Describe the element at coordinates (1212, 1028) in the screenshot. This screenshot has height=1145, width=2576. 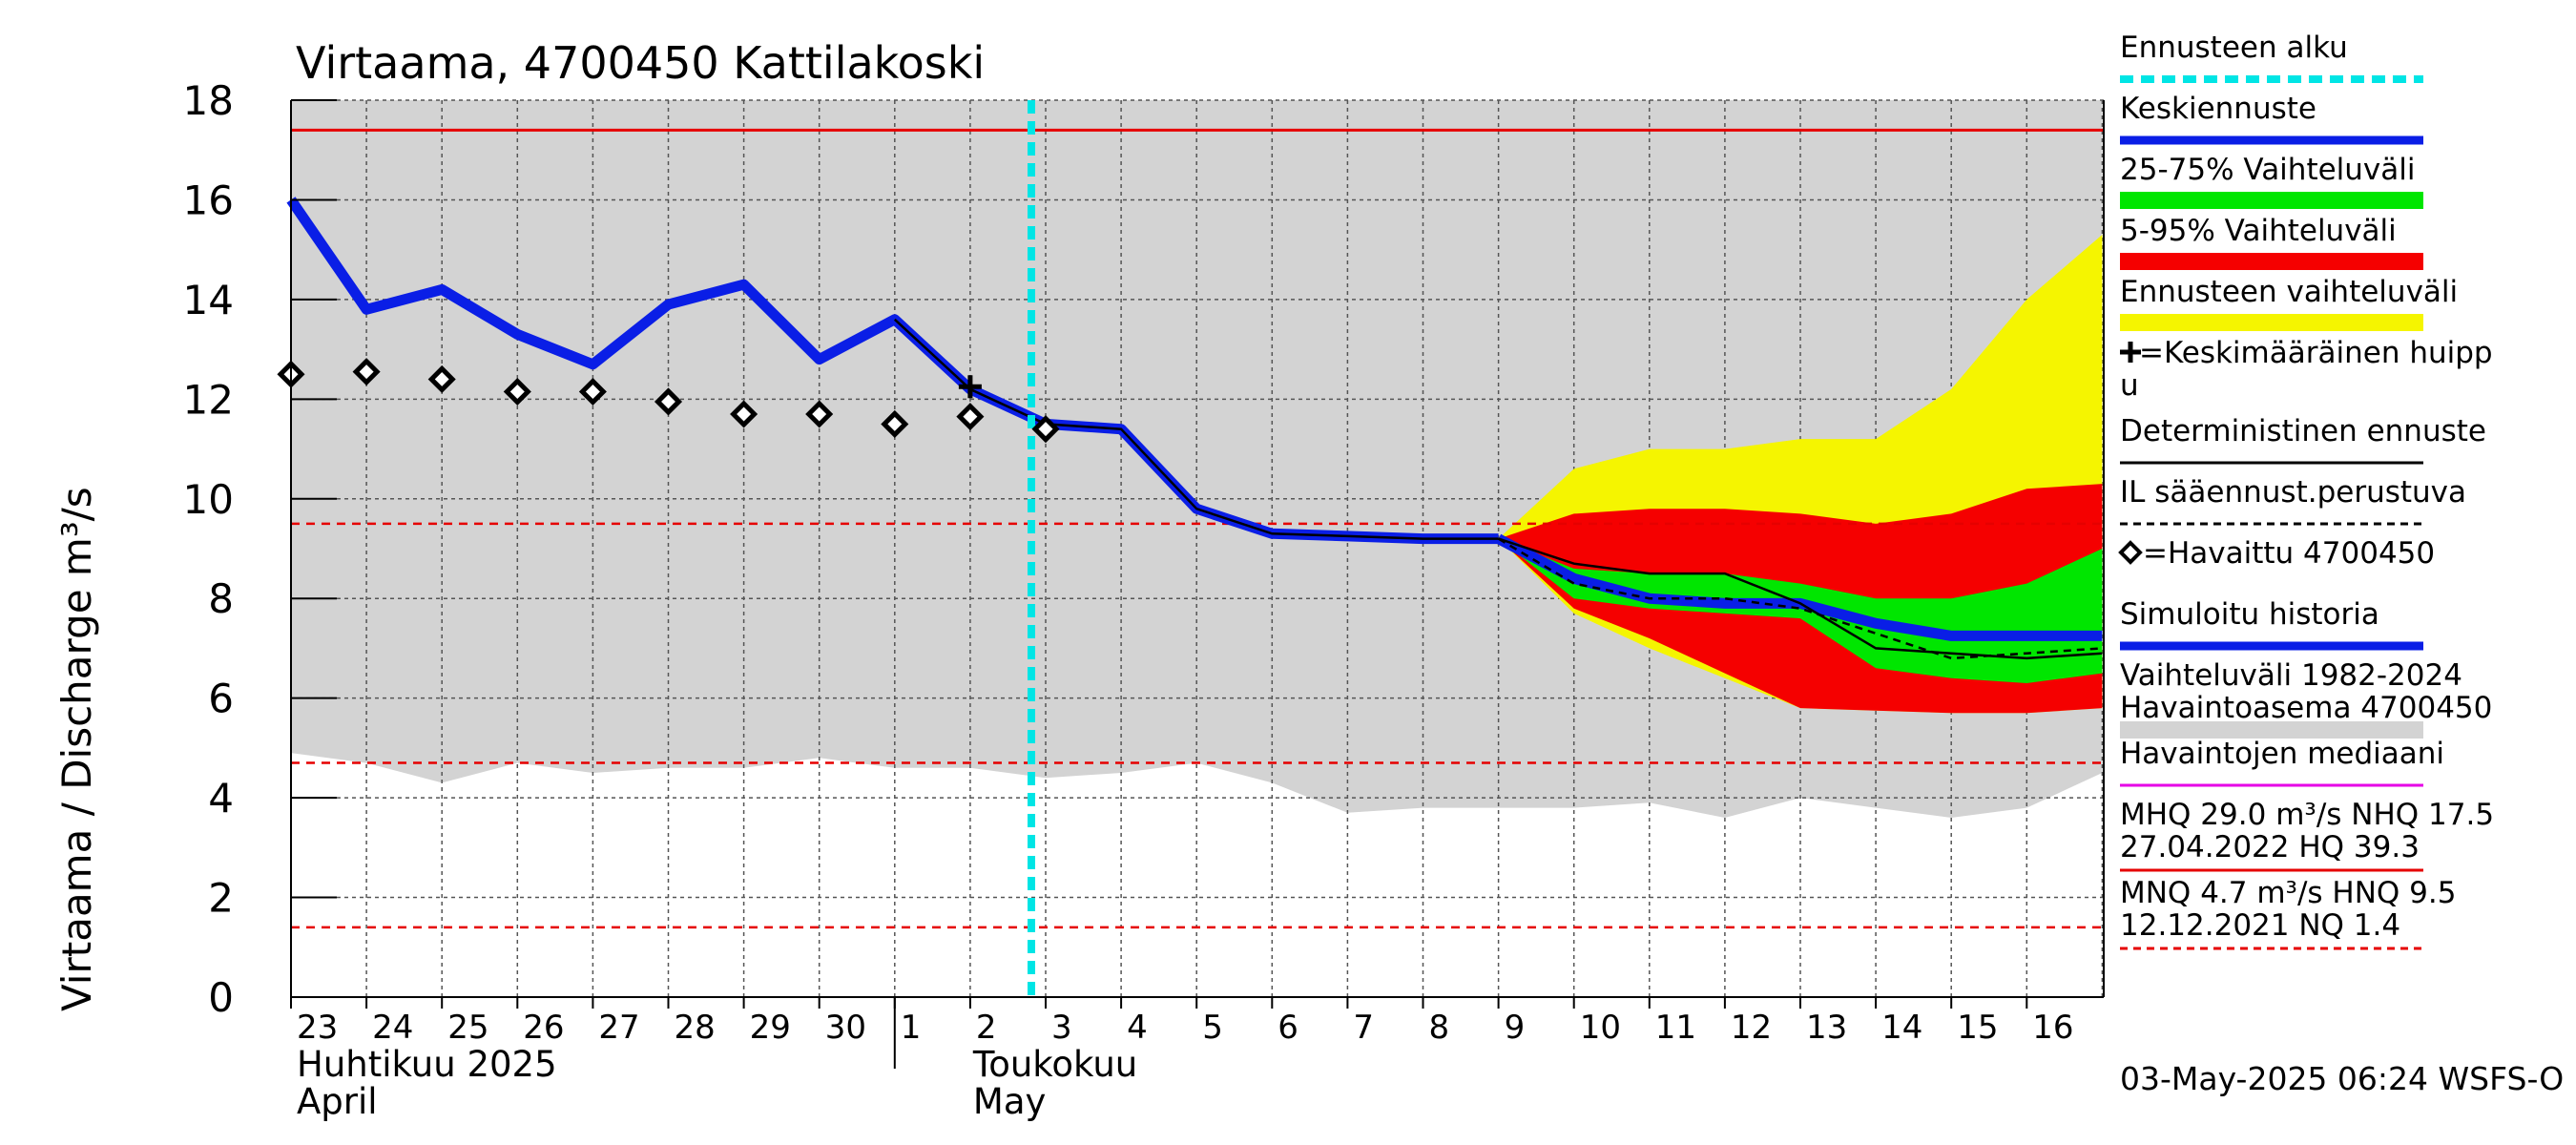
I see `x-tick-label: 5` at that location.